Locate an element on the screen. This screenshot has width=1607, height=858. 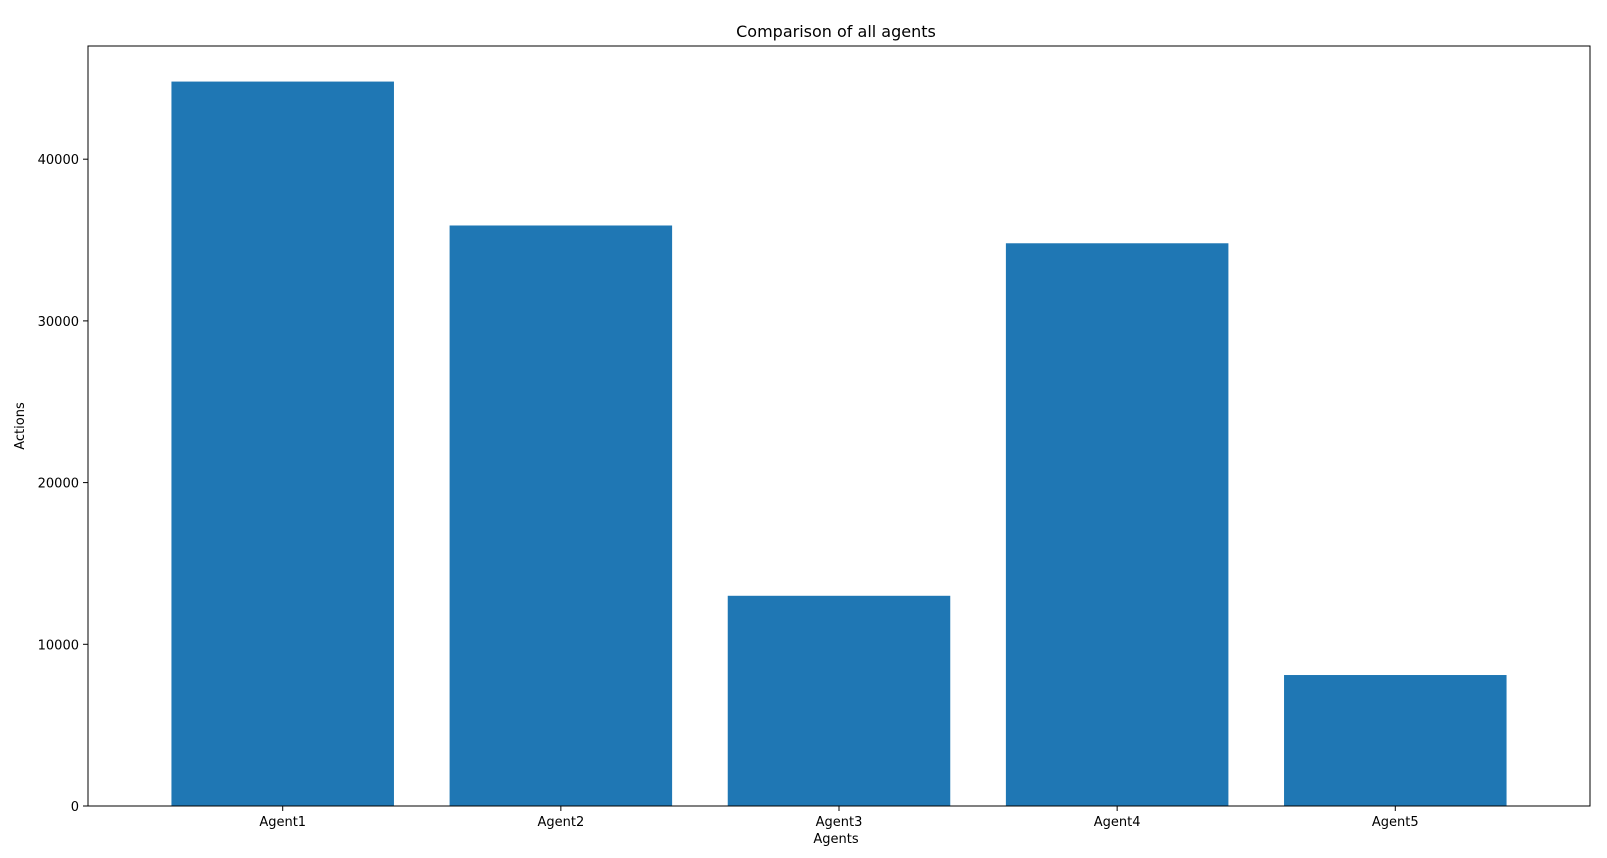
chart-title: Comparison of all agents is located at coordinates (836, 31).